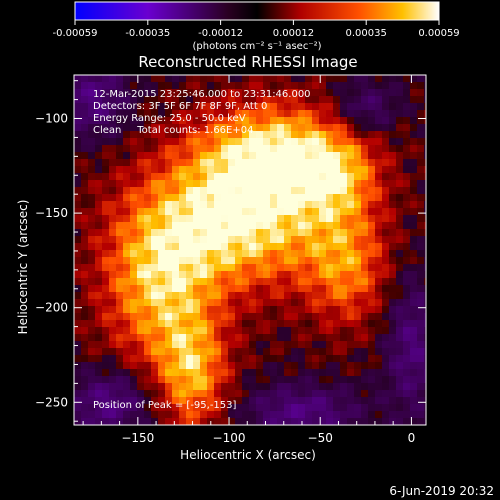 This screenshot has height=500, width=500. What do you see at coordinates (257, 11) in the screenshot?
I see `colorbar` at bounding box center [257, 11].